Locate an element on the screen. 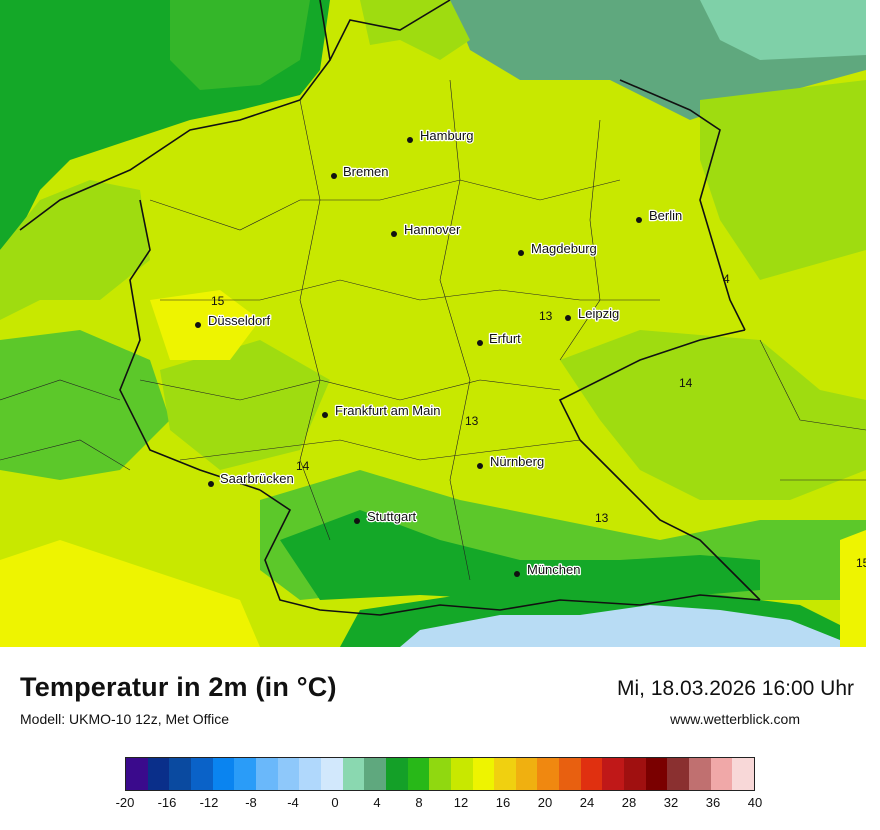 This screenshot has height=830, width=880. legend-tick-label: -20 is located at coordinates (125, 802).